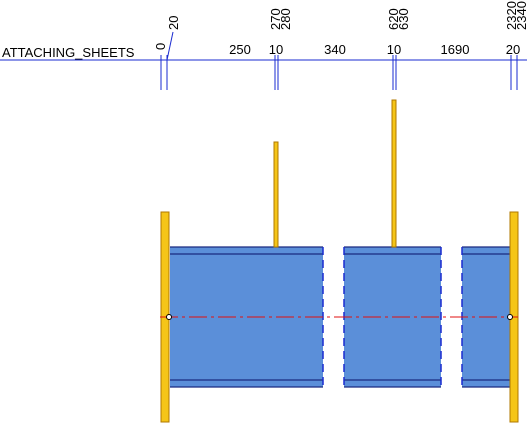 The image size is (528, 423). I want to click on ordinate-label: 280, so click(285, 19).